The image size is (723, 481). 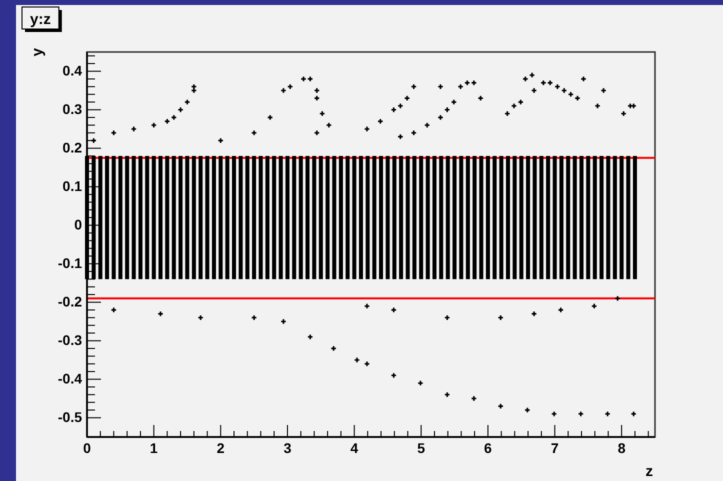 I want to click on y-tick-label: 0.1, so click(x=72, y=186).